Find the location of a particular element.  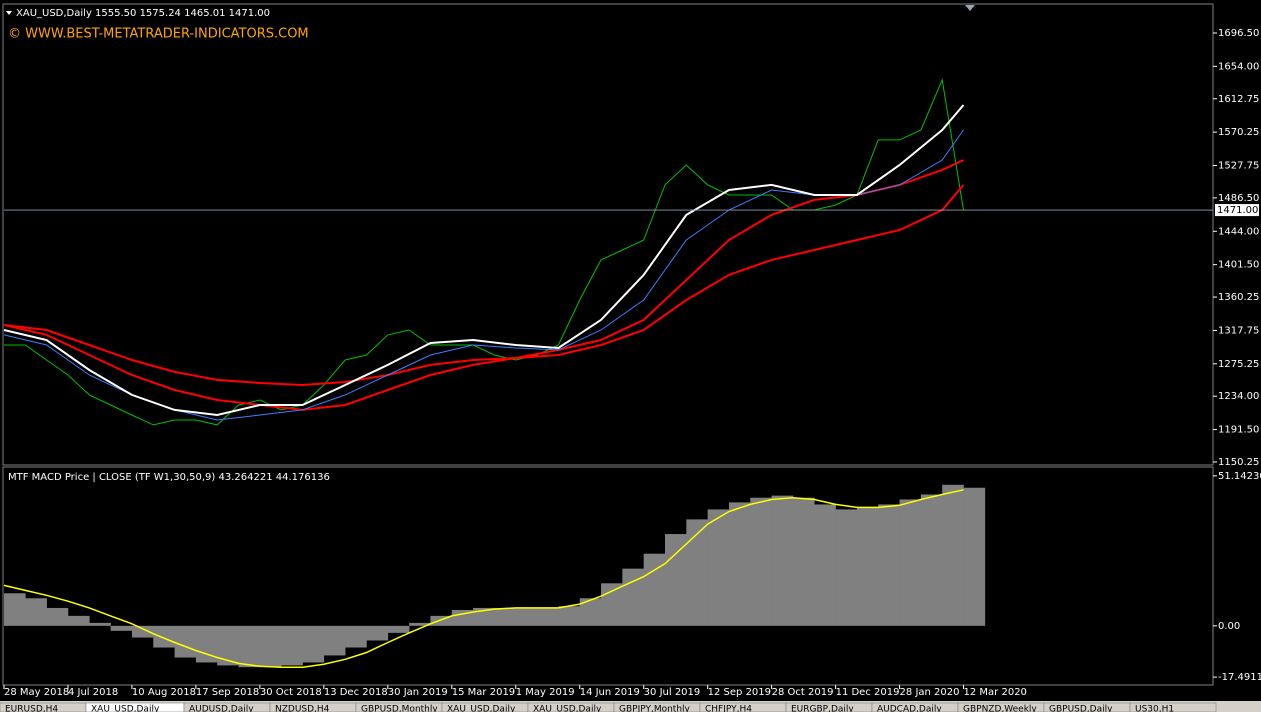

tab-label: EURGBP,Daily is located at coordinates (822, 708).